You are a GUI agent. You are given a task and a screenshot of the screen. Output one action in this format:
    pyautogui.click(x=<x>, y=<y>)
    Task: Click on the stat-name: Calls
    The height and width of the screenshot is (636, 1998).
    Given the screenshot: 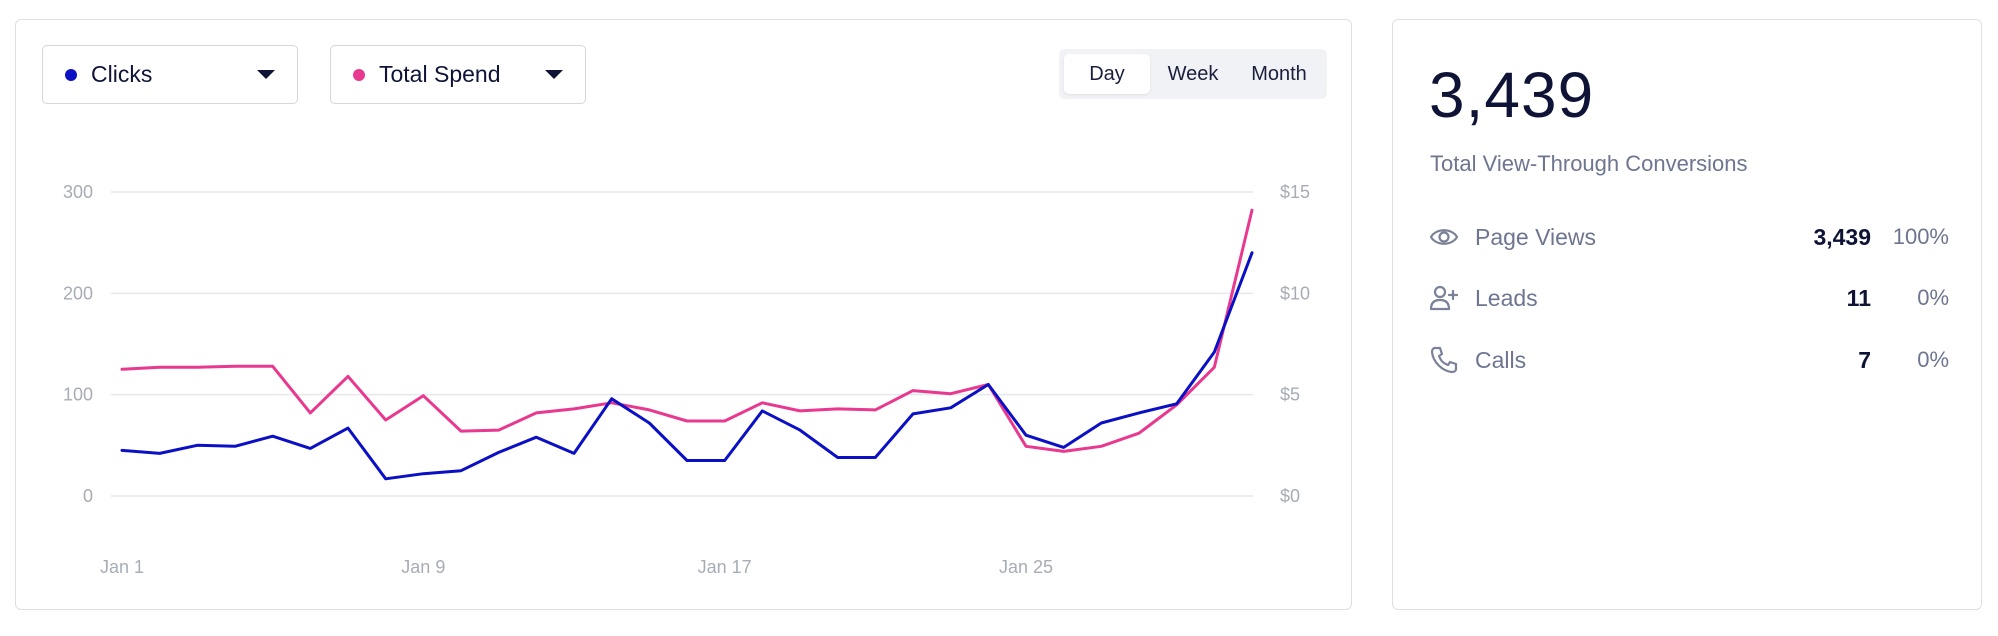 What is the action you would take?
    pyautogui.click(x=1501, y=359)
    